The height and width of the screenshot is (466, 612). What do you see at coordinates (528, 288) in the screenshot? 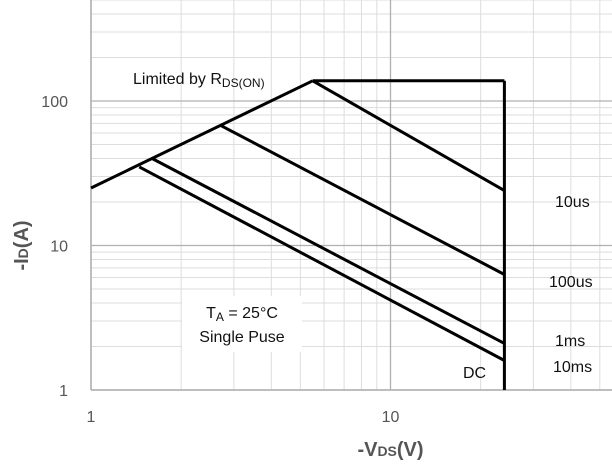
I see `series-labels: 10us 100us 1ms 10ms DC` at bounding box center [528, 288].